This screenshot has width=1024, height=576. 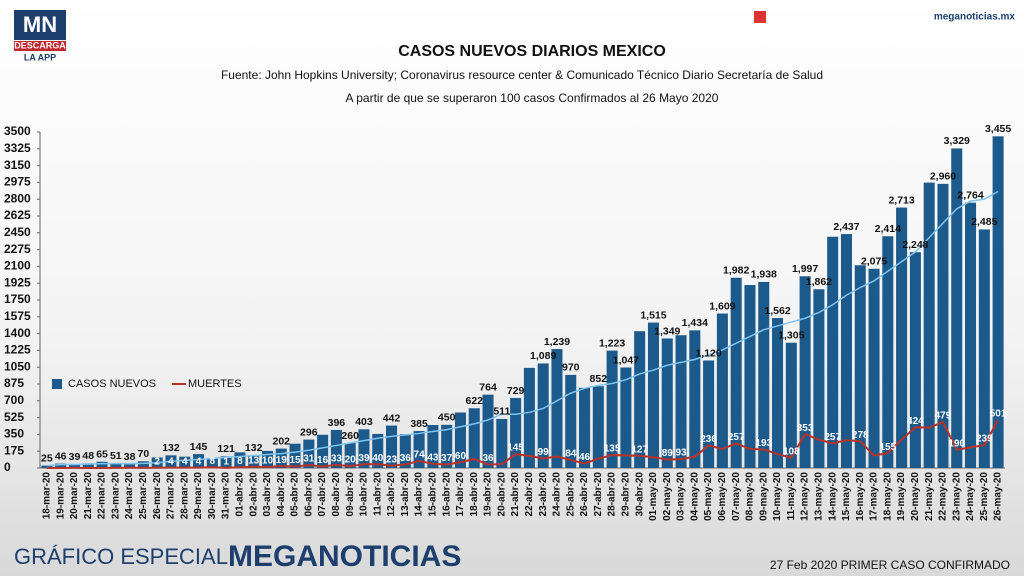 What do you see at coordinates (639, 494) in the screenshot?
I see `x-tick-label: 30-abr-20` at bounding box center [639, 494].